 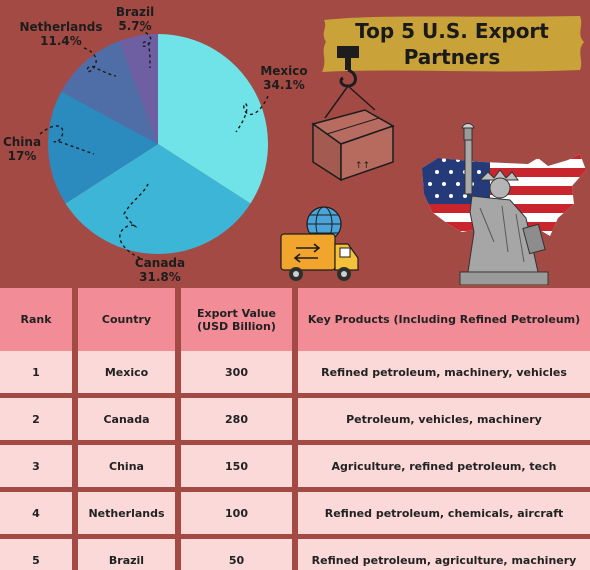 What do you see at coordinates (444, 419) in the screenshot?
I see `table-row-2-products: Petroleum, vehicles, machinery` at bounding box center [444, 419].